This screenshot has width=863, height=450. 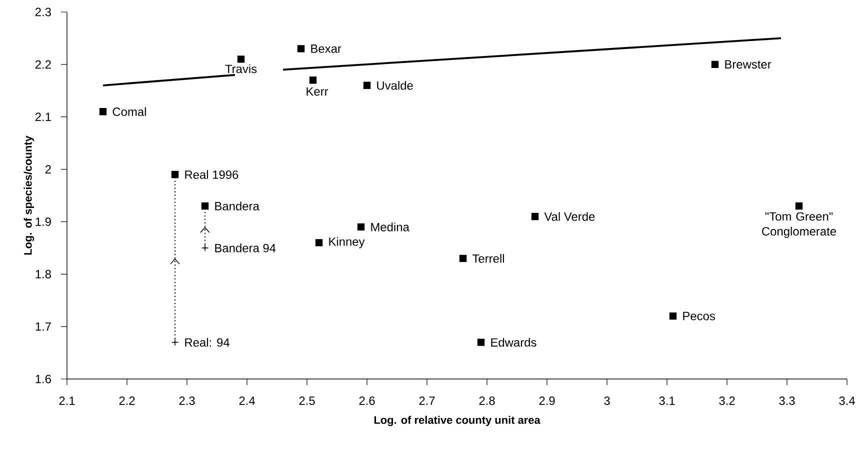 I want to click on y-tick-label: 2, so click(x=48, y=169).